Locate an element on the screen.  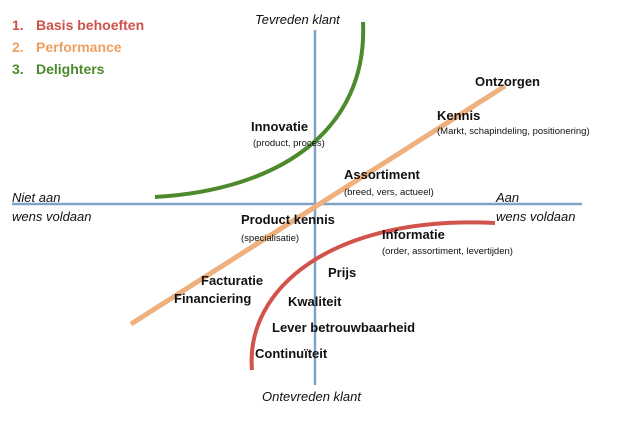
legend-label: Basis behoeften is located at coordinates (90, 25).